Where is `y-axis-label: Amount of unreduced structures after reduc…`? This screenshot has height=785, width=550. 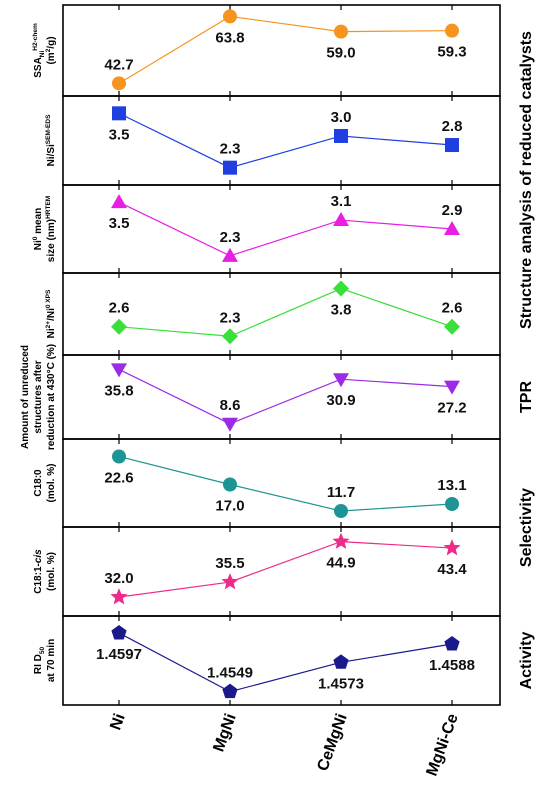 y-axis-label: Amount of unreduced structures after reduc… is located at coordinates (38, 397).